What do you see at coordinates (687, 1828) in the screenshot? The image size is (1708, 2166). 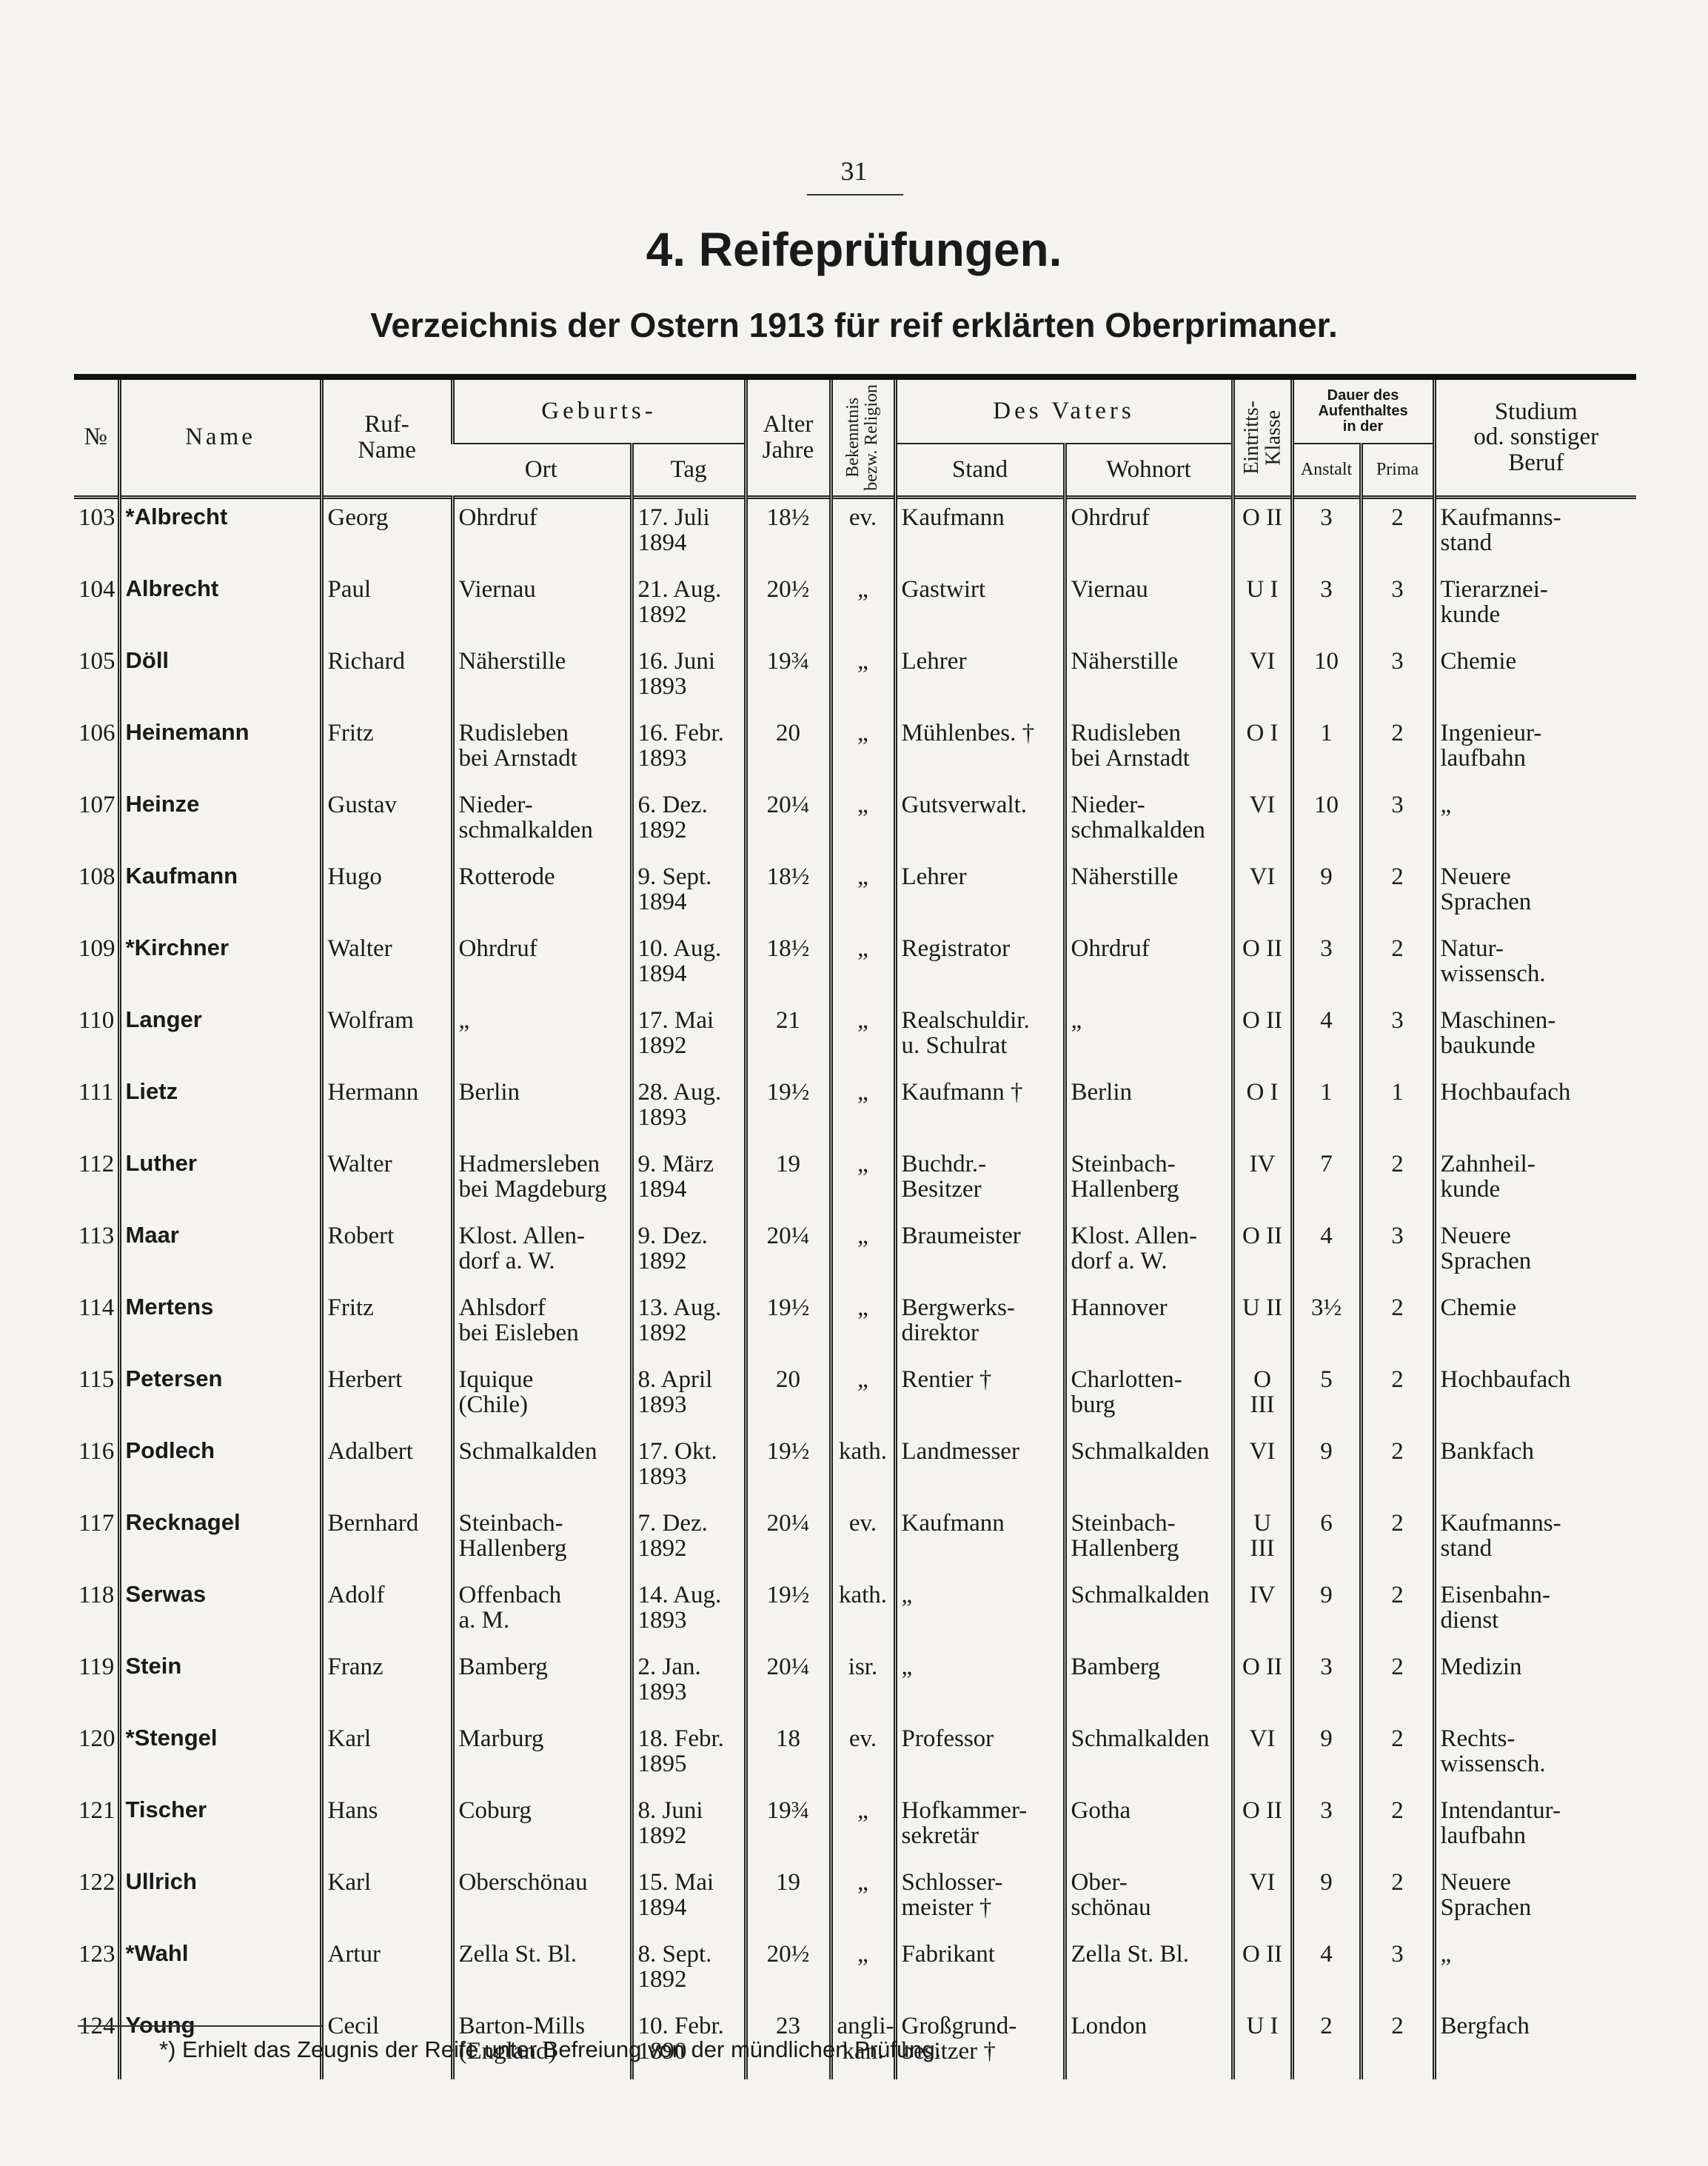 I see `table-cell: 8. Juni 1892` at bounding box center [687, 1828].